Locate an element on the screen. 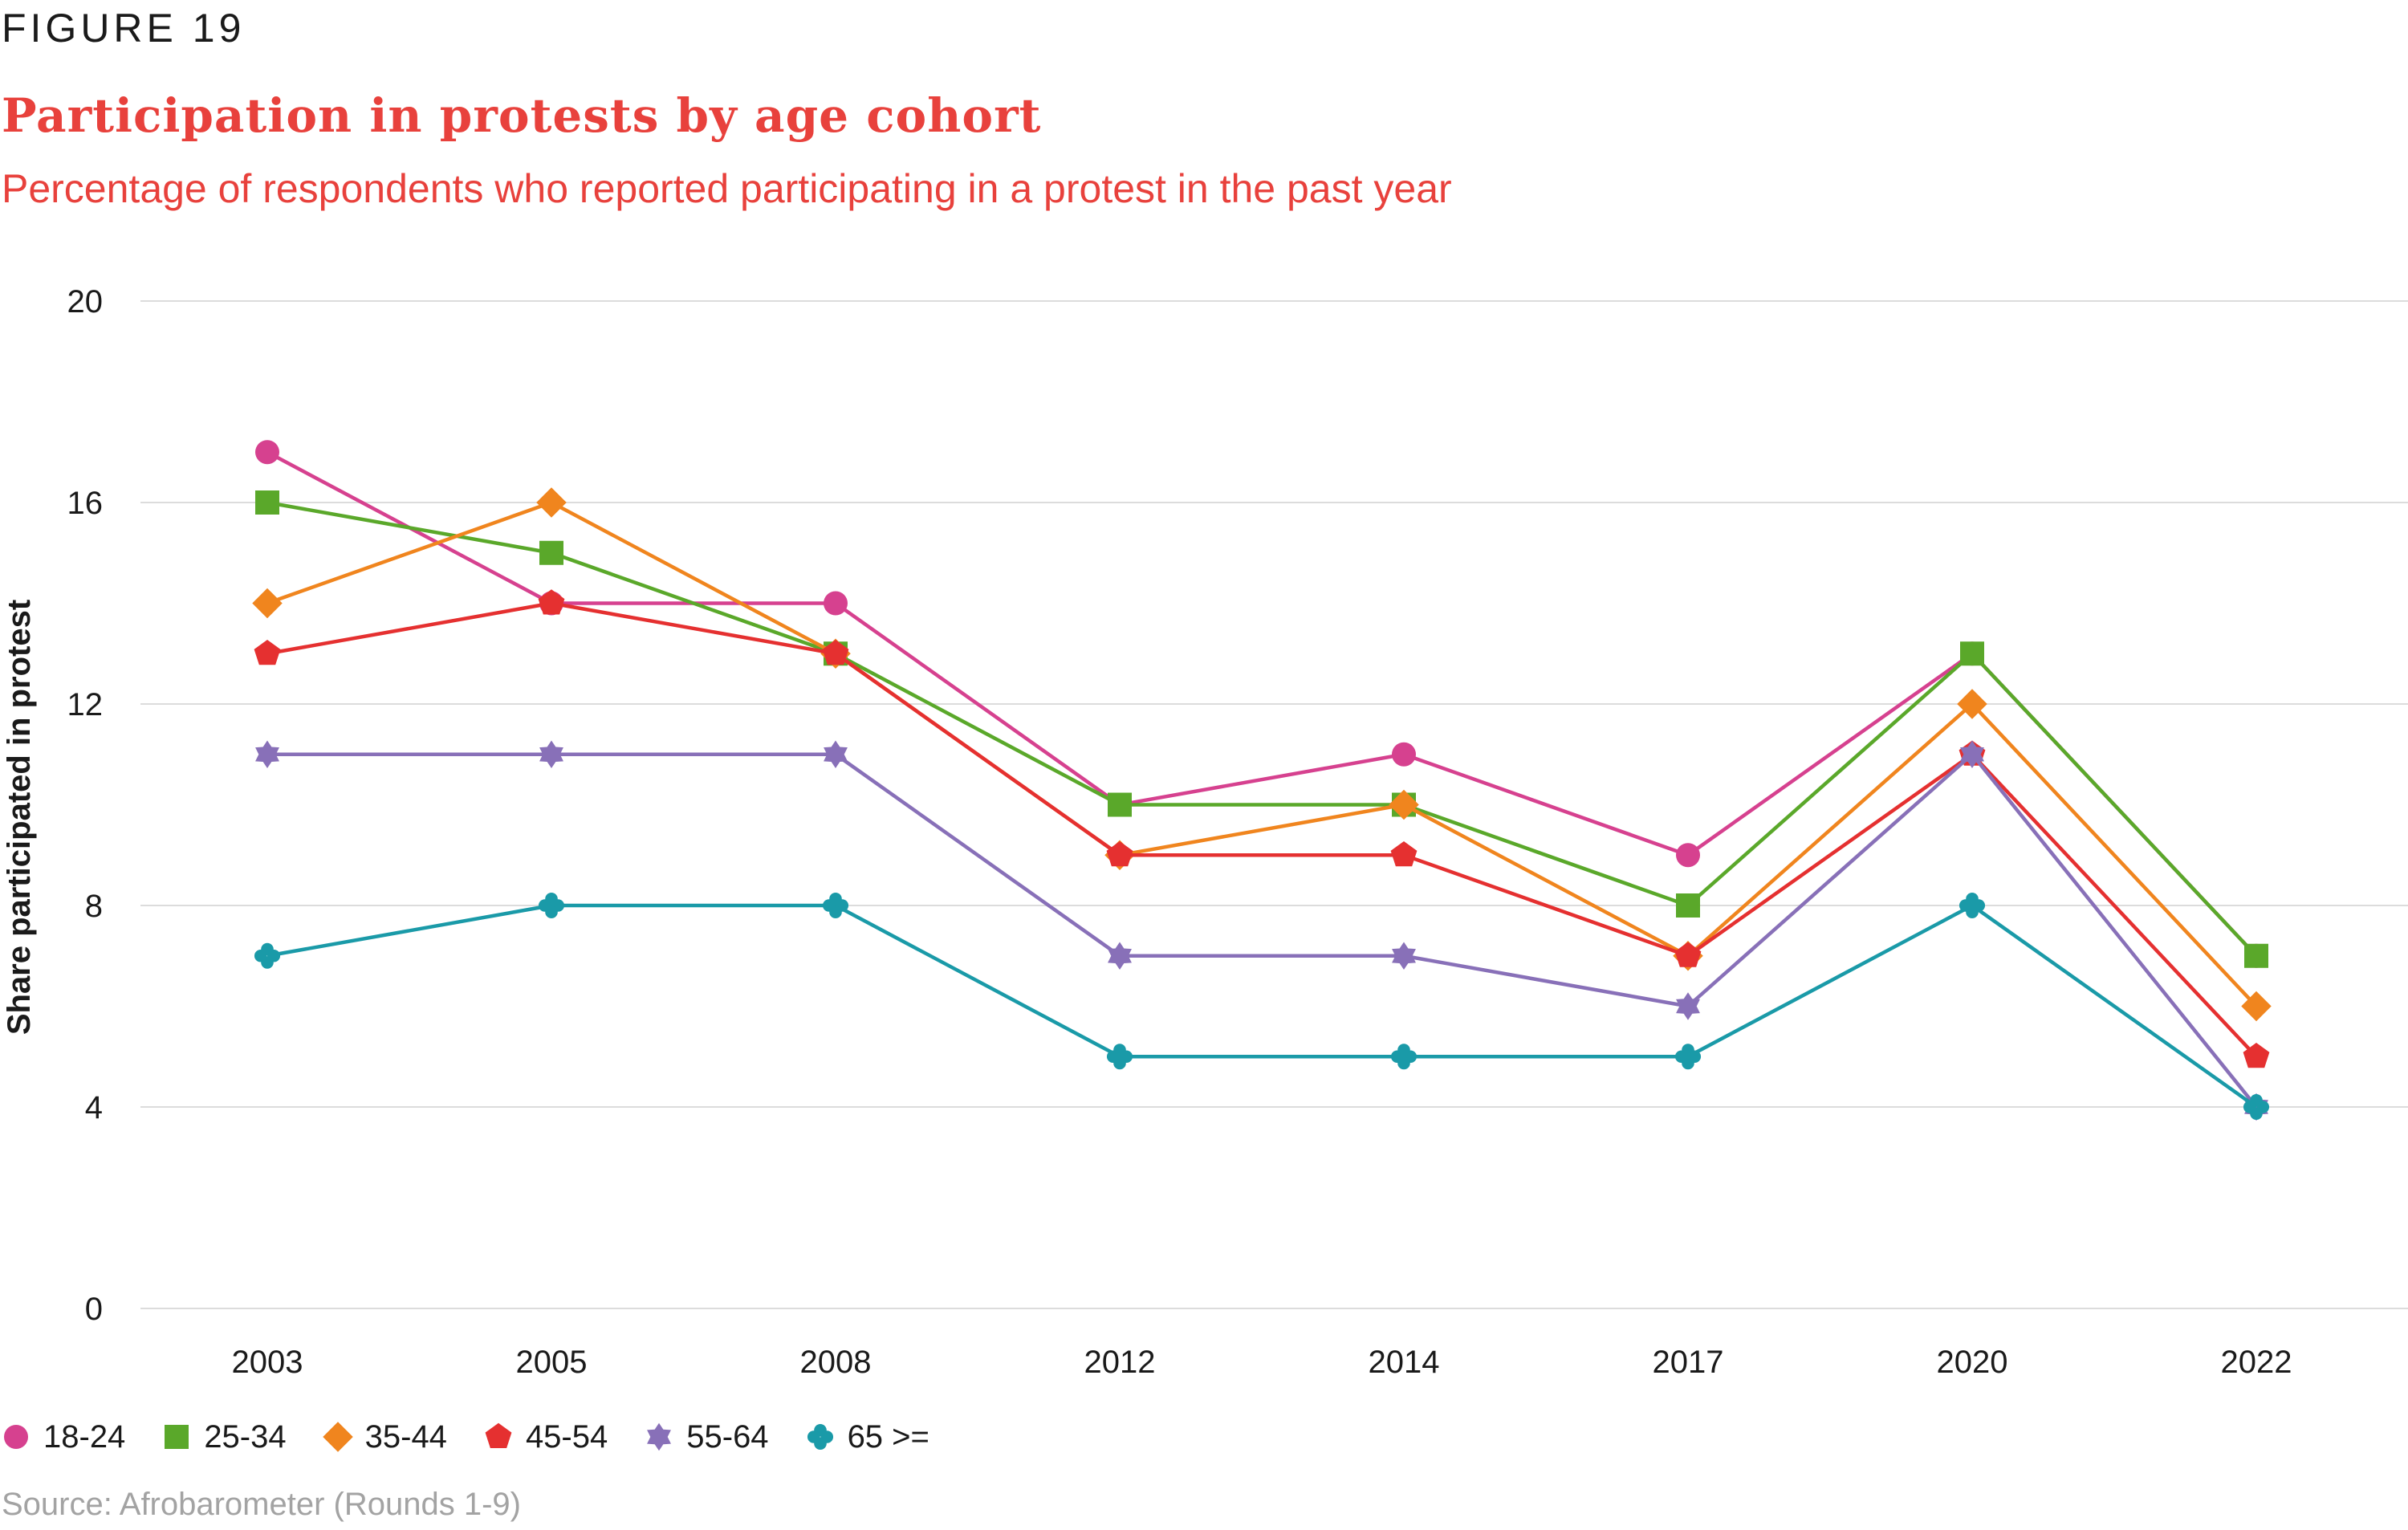  legend-item: 25-34 is located at coordinates (224, 1436).